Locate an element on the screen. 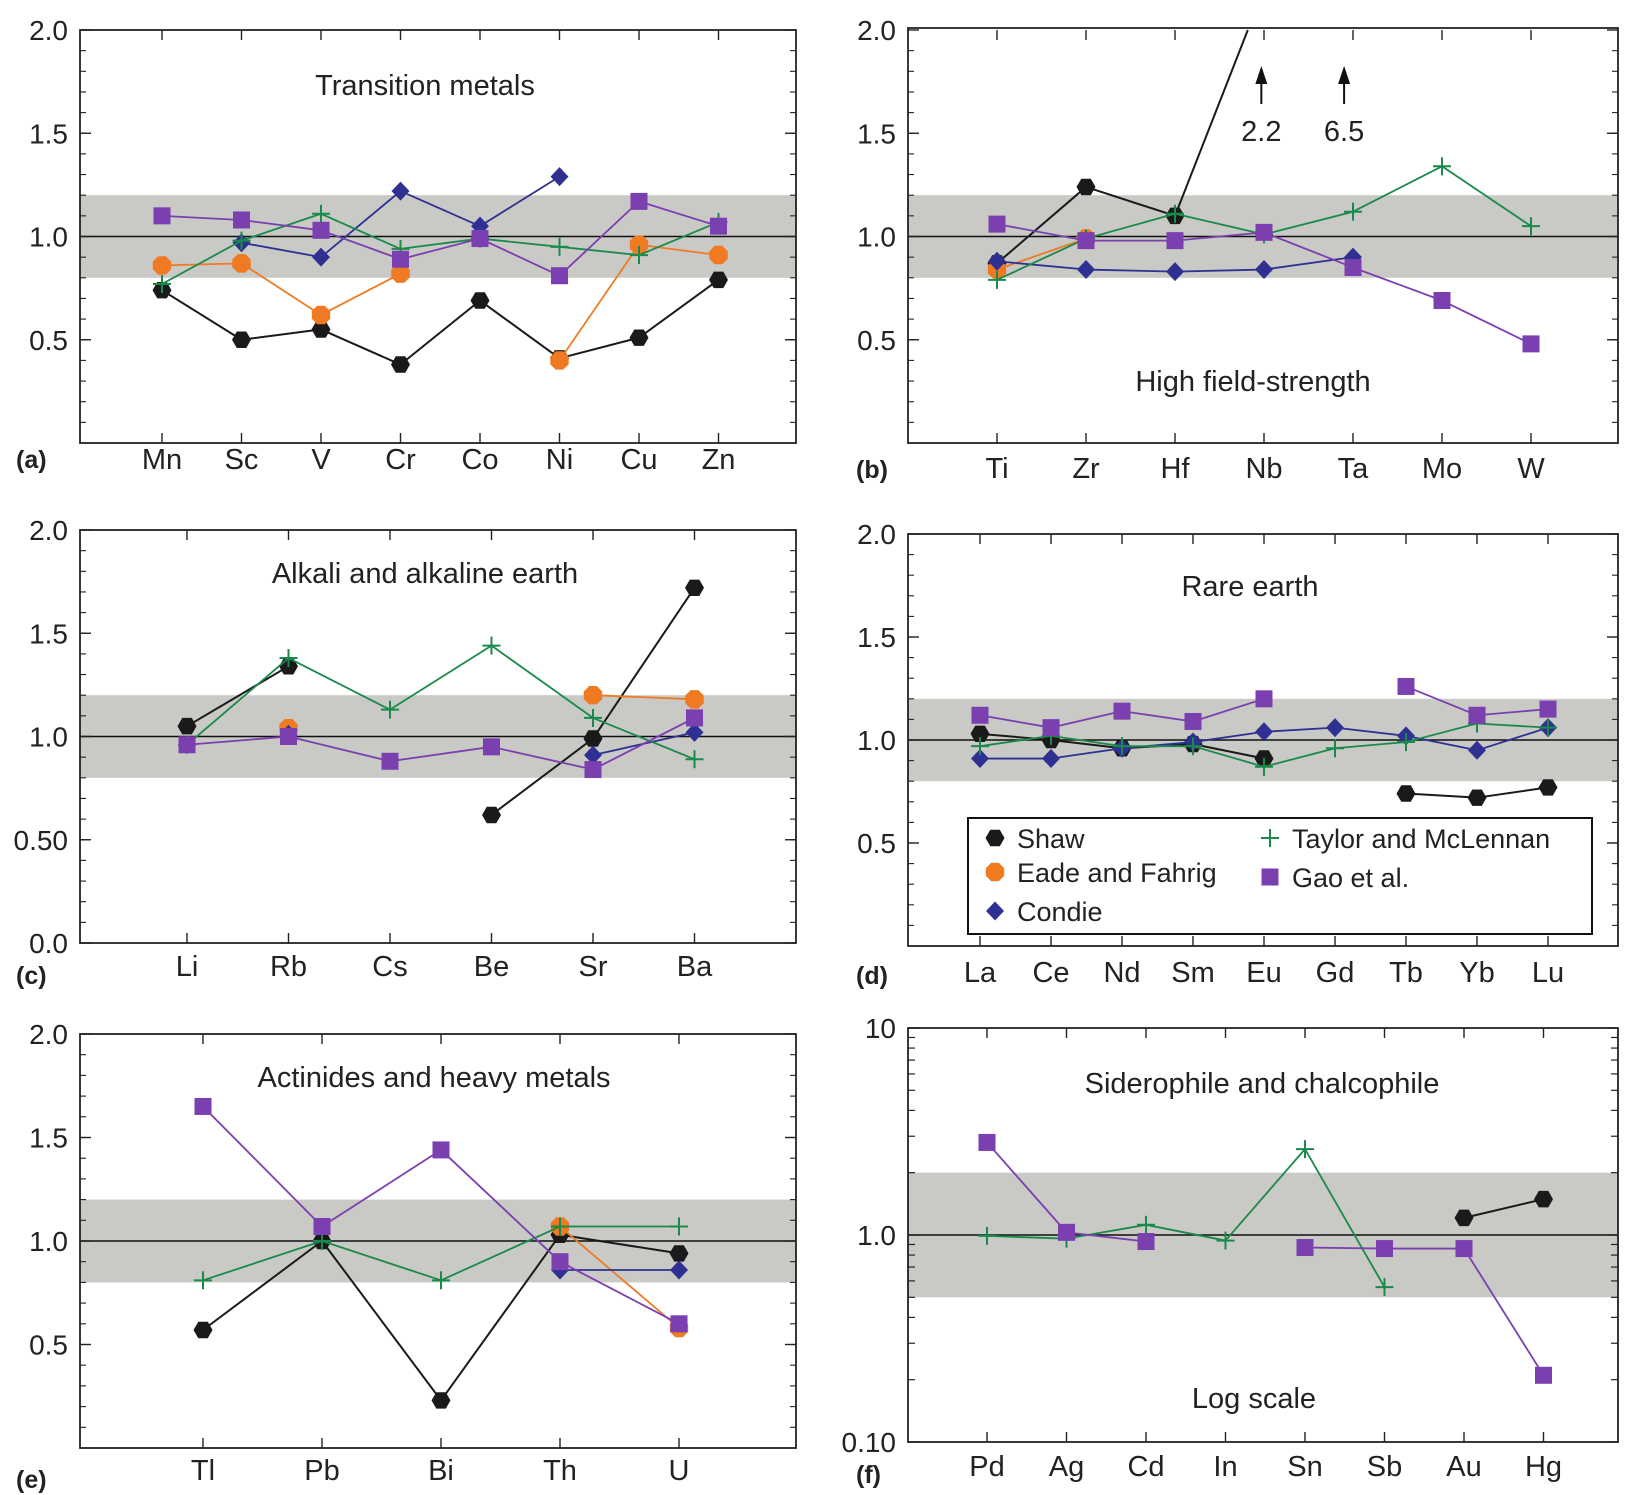 The image size is (1646, 1495). category-label: W is located at coordinates (1531, 469).